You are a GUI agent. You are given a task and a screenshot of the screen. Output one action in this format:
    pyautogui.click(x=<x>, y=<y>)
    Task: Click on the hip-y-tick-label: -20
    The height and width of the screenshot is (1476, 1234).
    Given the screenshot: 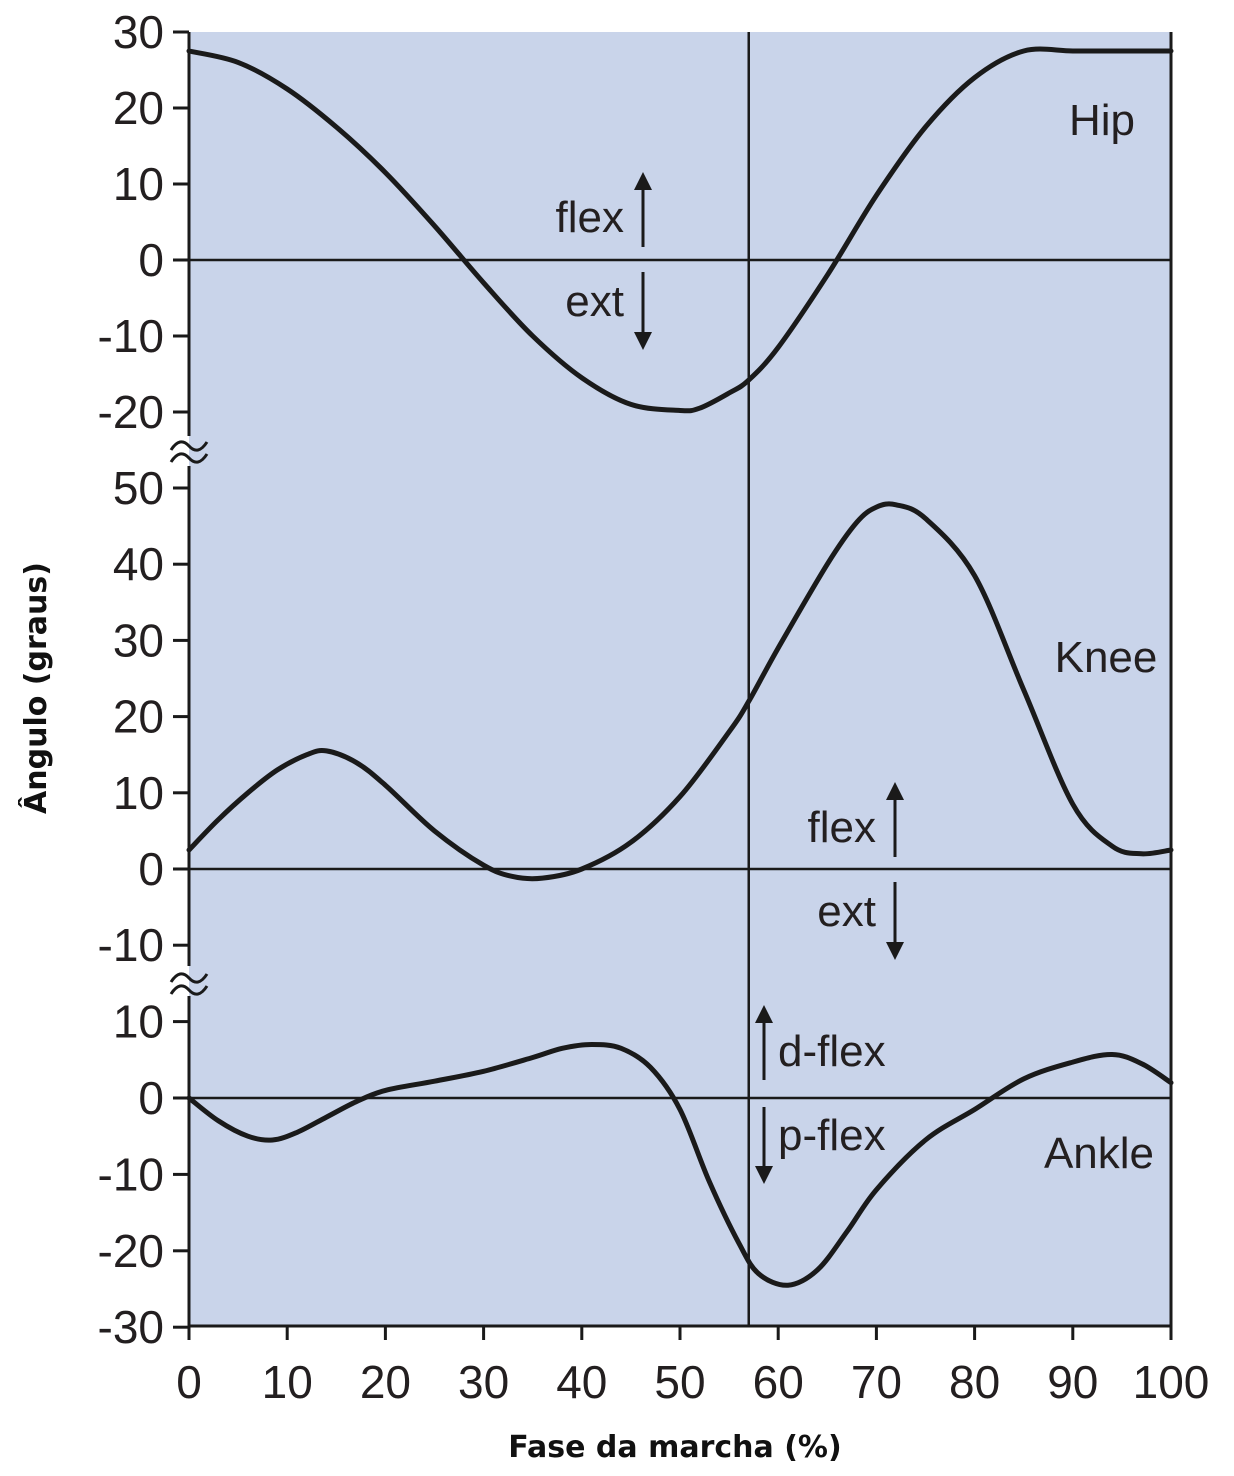 What is the action you would take?
    pyautogui.click(x=131, y=412)
    